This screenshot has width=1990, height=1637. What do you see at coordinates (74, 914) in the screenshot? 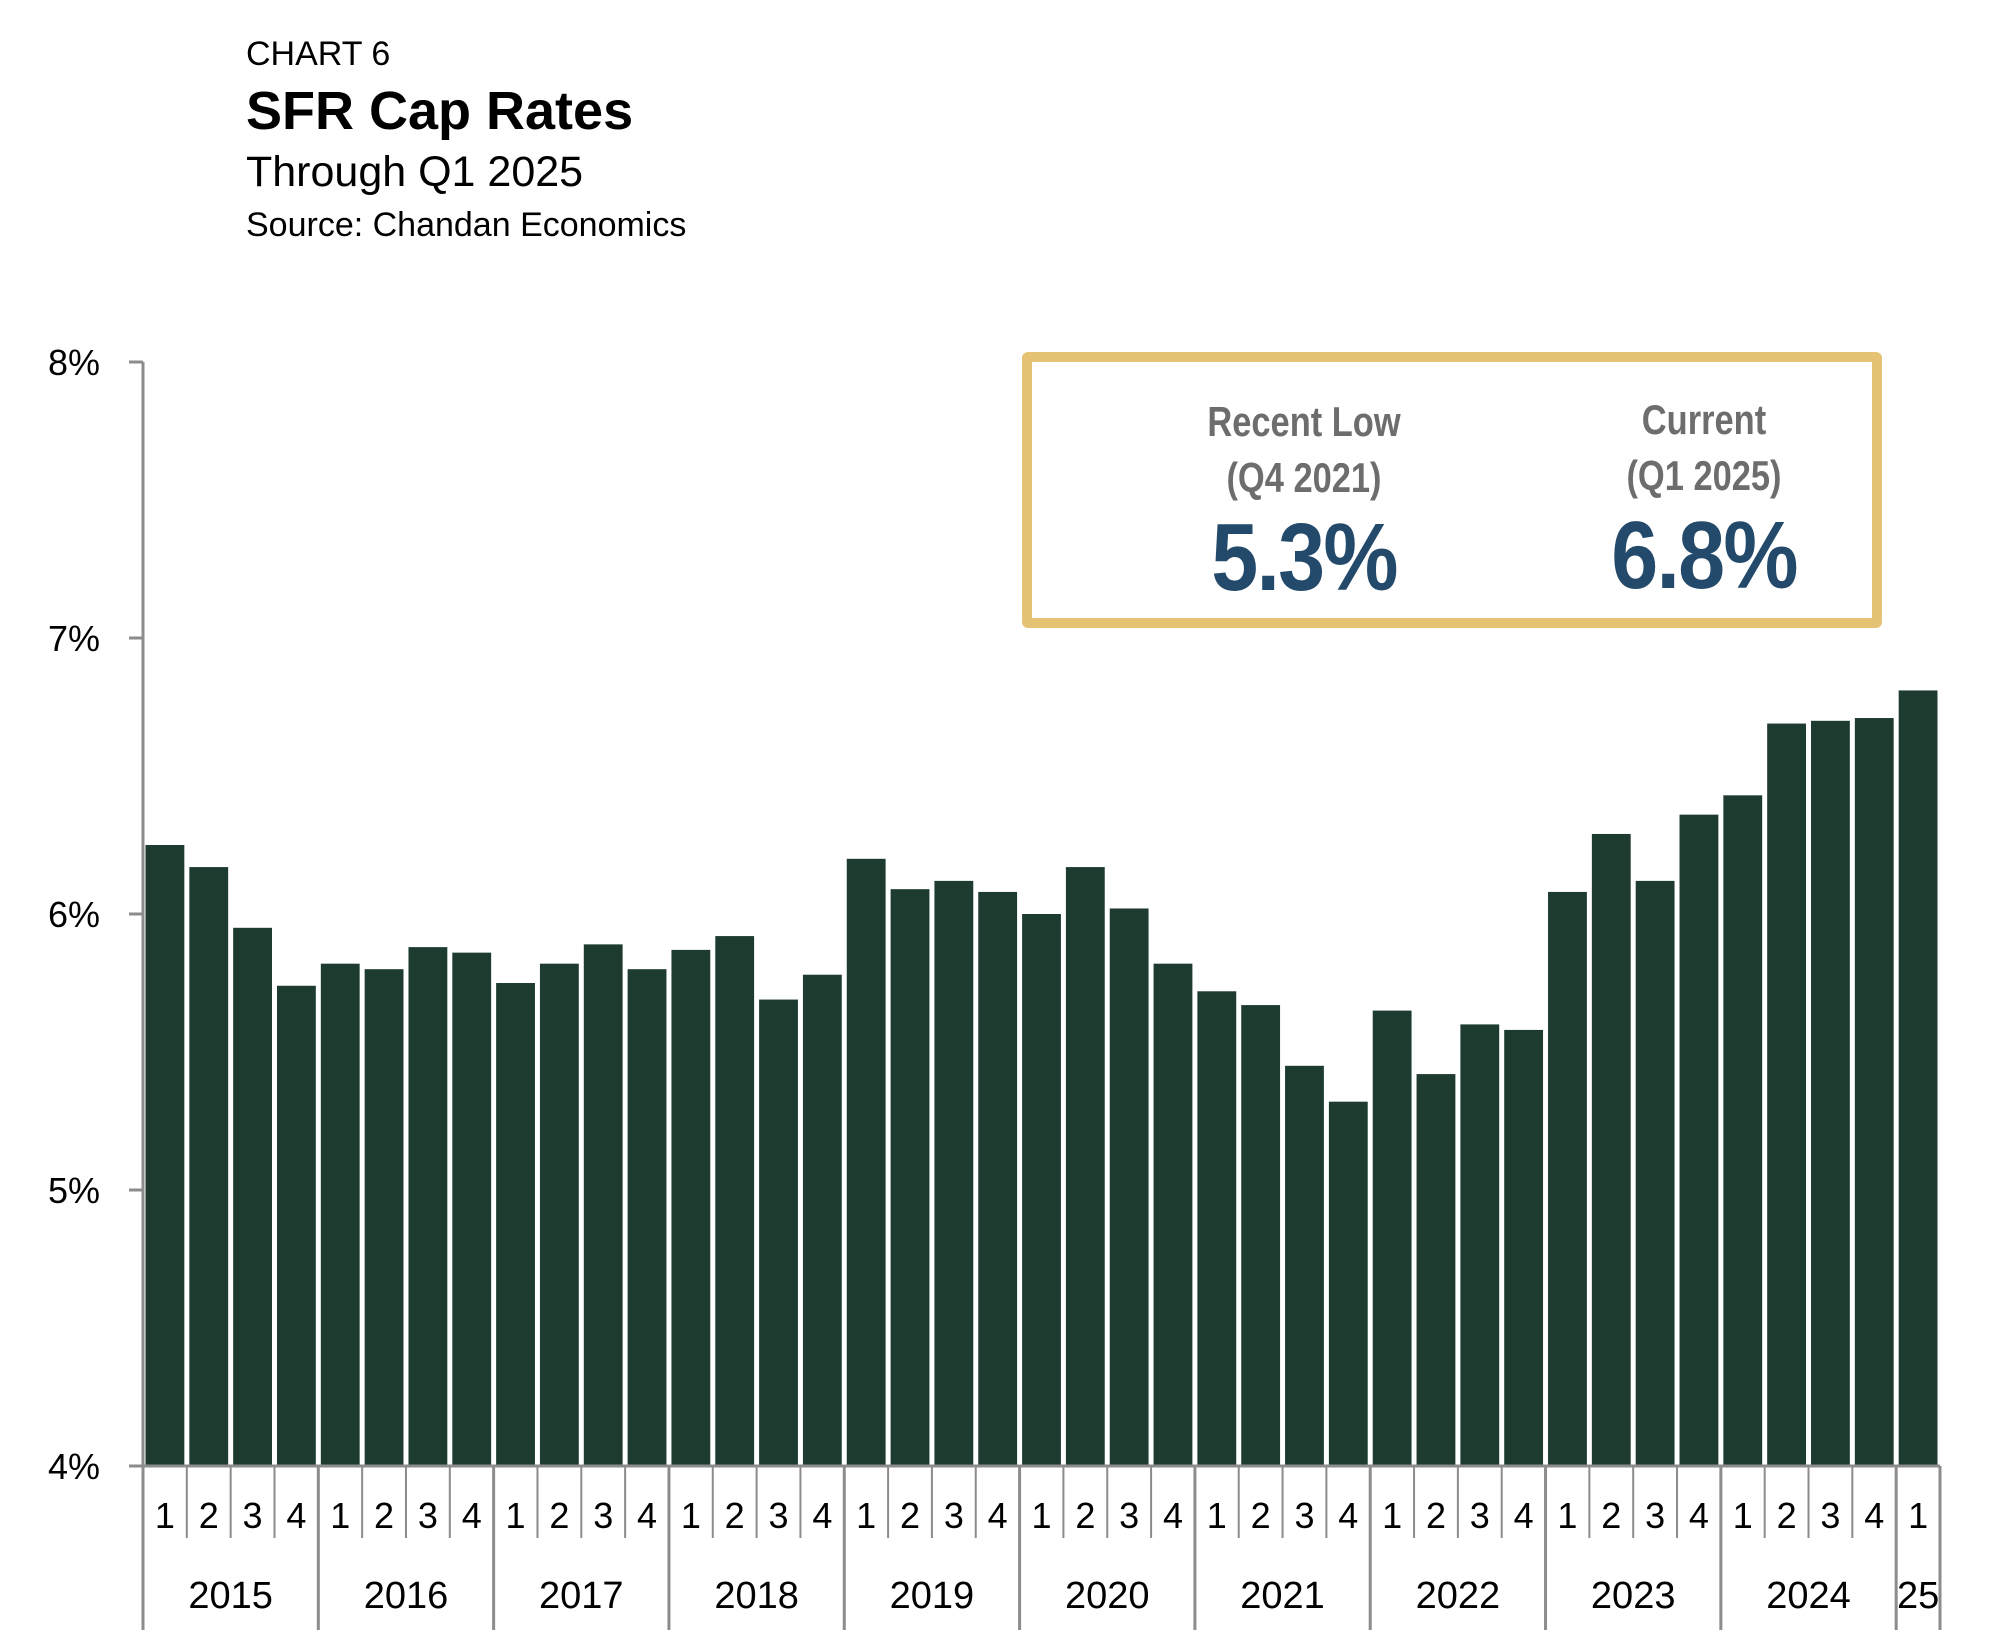
I see `y-tick-label: 6%` at bounding box center [74, 914].